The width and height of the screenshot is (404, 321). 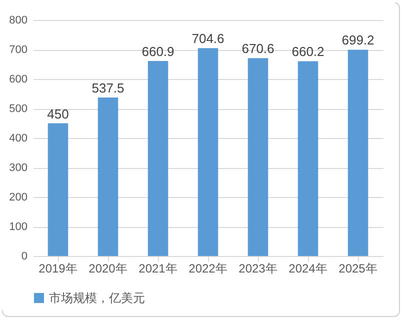 What do you see at coordinates (18, 109) in the screenshot?
I see `y-tick-label: 500` at bounding box center [18, 109].